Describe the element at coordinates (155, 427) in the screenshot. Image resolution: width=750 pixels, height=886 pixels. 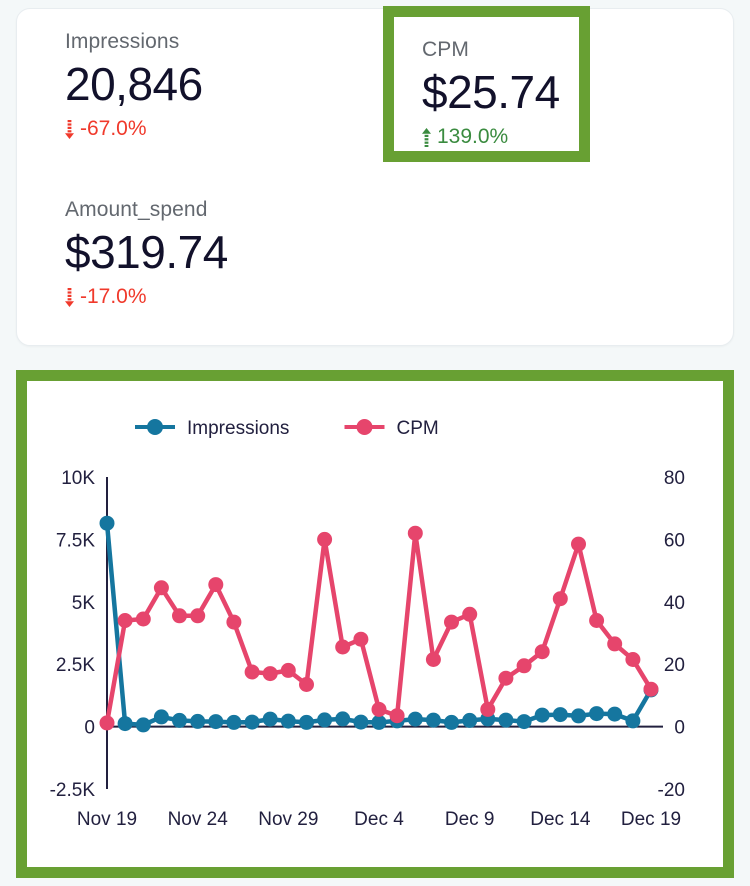
I see `legend-swatch-marker` at that location.